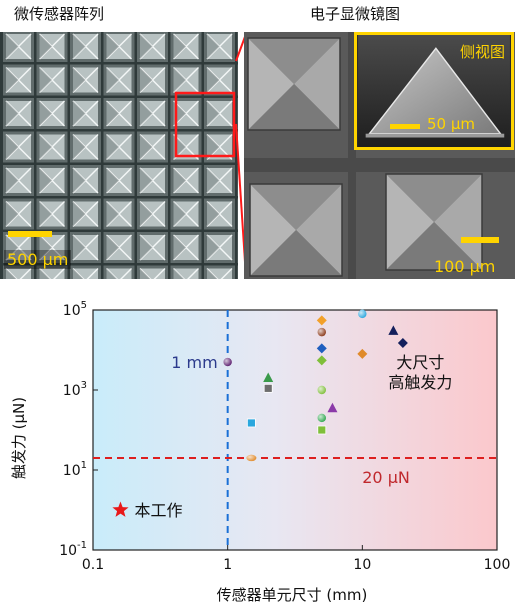 Image resolution: width=515 pixels, height=606 pixels. I want to click on y-tick-label: 10⁵, so click(75, 309).